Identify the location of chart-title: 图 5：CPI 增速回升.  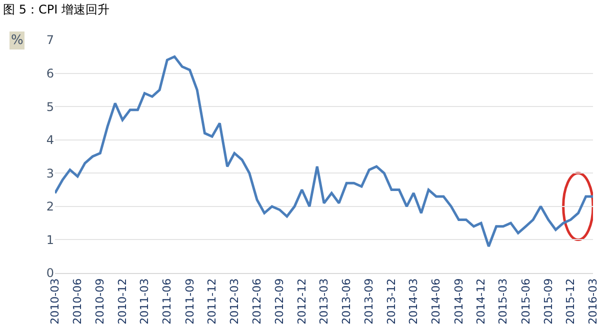
(56, 9).